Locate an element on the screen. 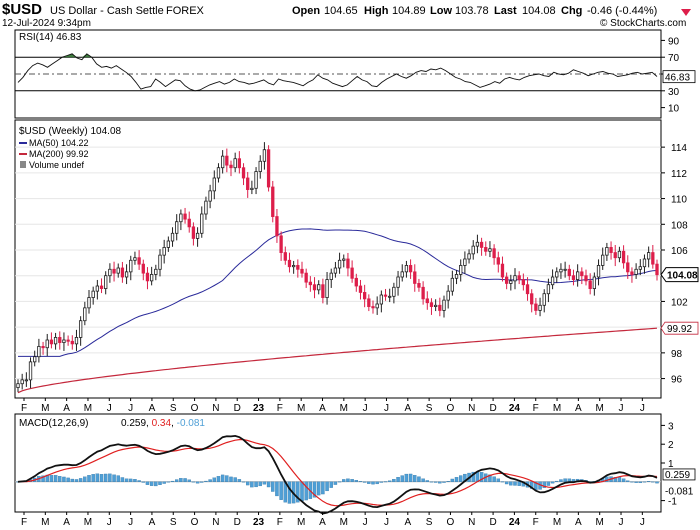 The width and height of the screenshot is (700, 530). macd-y-tick-label: 2 is located at coordinates (671, 445).